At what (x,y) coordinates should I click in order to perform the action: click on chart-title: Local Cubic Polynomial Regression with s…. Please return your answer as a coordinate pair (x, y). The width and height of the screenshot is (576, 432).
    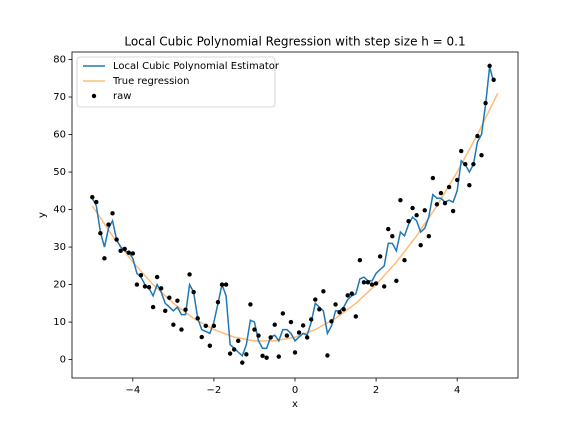
    Looking at the image, I should click on (294, 42).